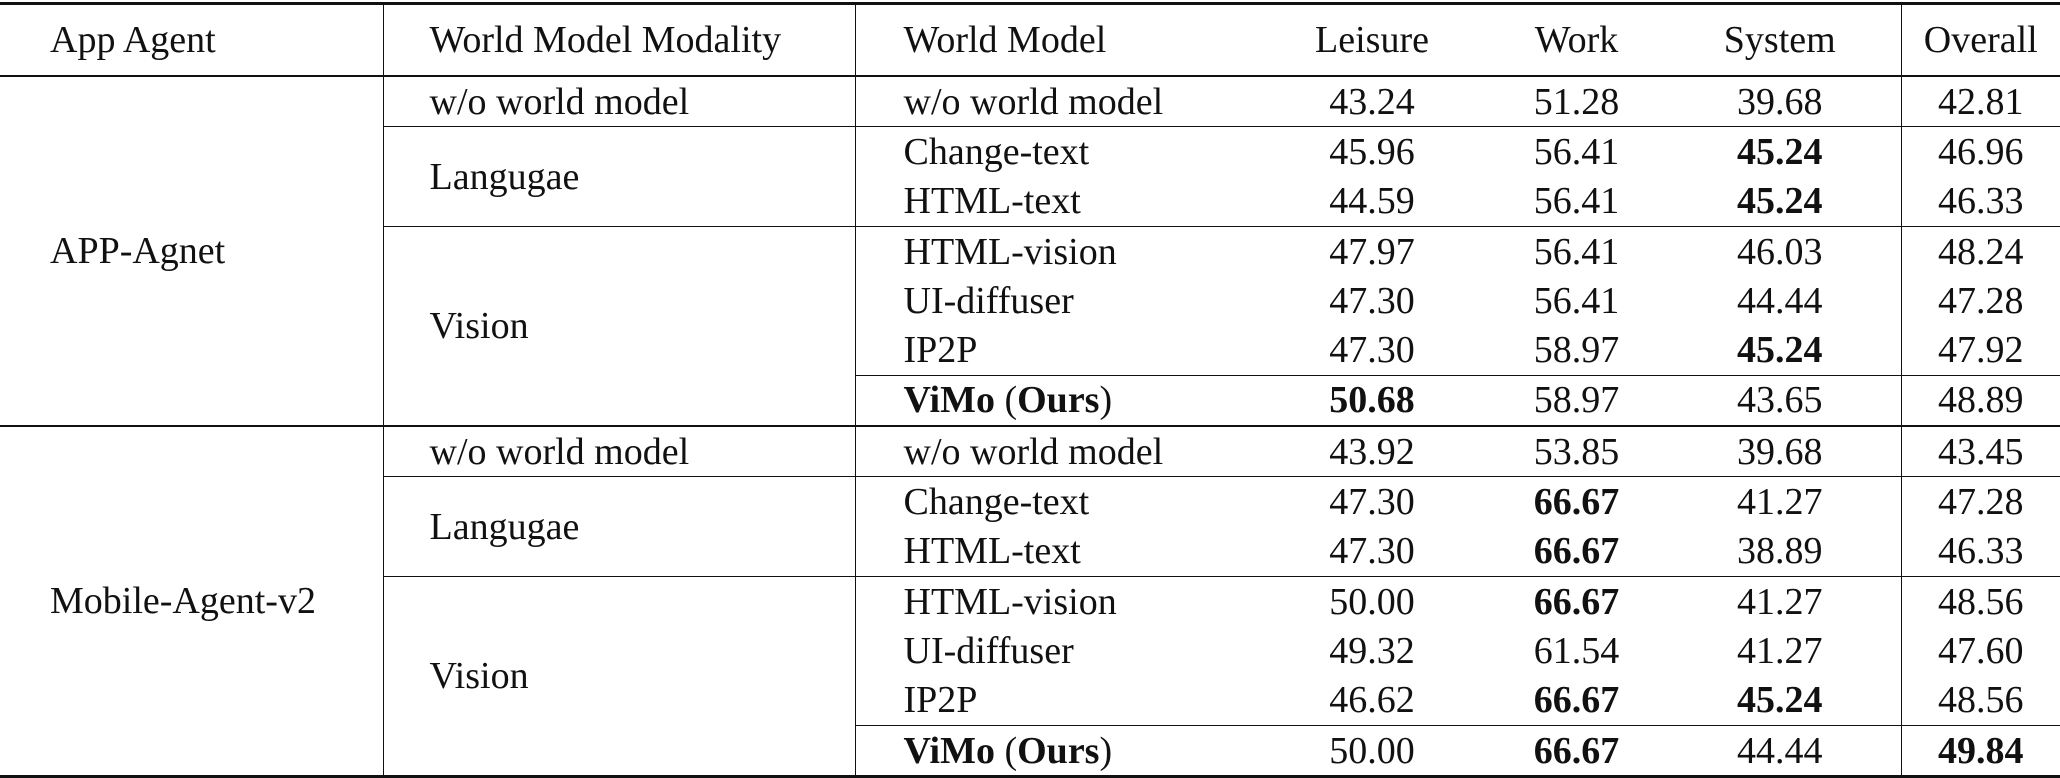 The height and width of the screenshot is (778, 2060). I want to click on model-cell-ours: ViMo (Ours), so click(1052, 750).